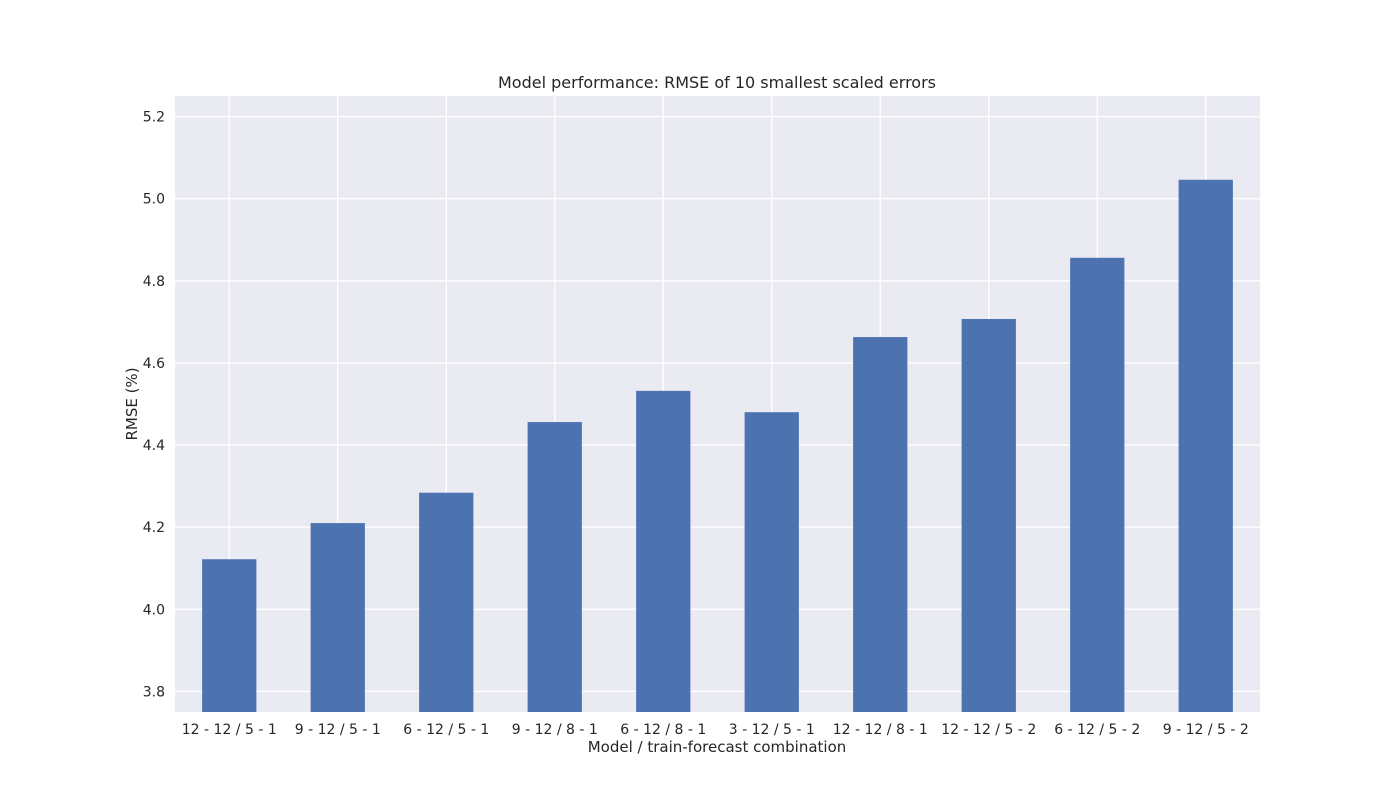 The width and height of the screenshot is (1400, 804). What do you see at coordinates (880, 730) in the screenshot?
I see `x-tick-label: 12 - 12 / 8 - 1` at bounding box center [880, 730].